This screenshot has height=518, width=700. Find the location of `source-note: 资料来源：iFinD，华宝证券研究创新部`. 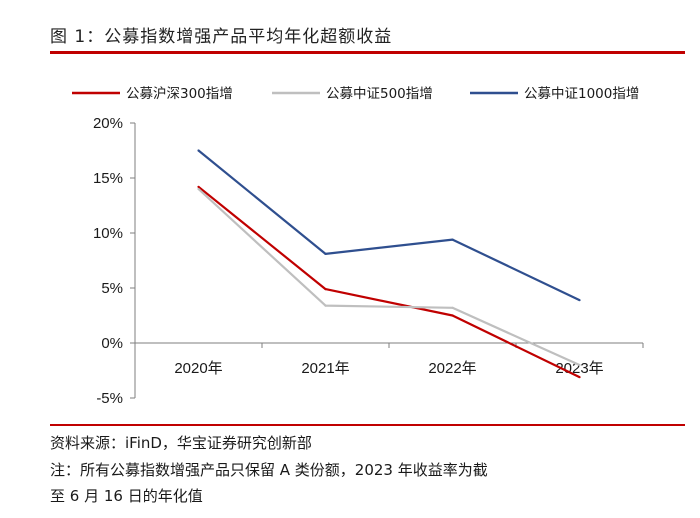

source-note: 资料来源：iFinD，华宝证券研究创新部 is located at coordinates (181, 443).